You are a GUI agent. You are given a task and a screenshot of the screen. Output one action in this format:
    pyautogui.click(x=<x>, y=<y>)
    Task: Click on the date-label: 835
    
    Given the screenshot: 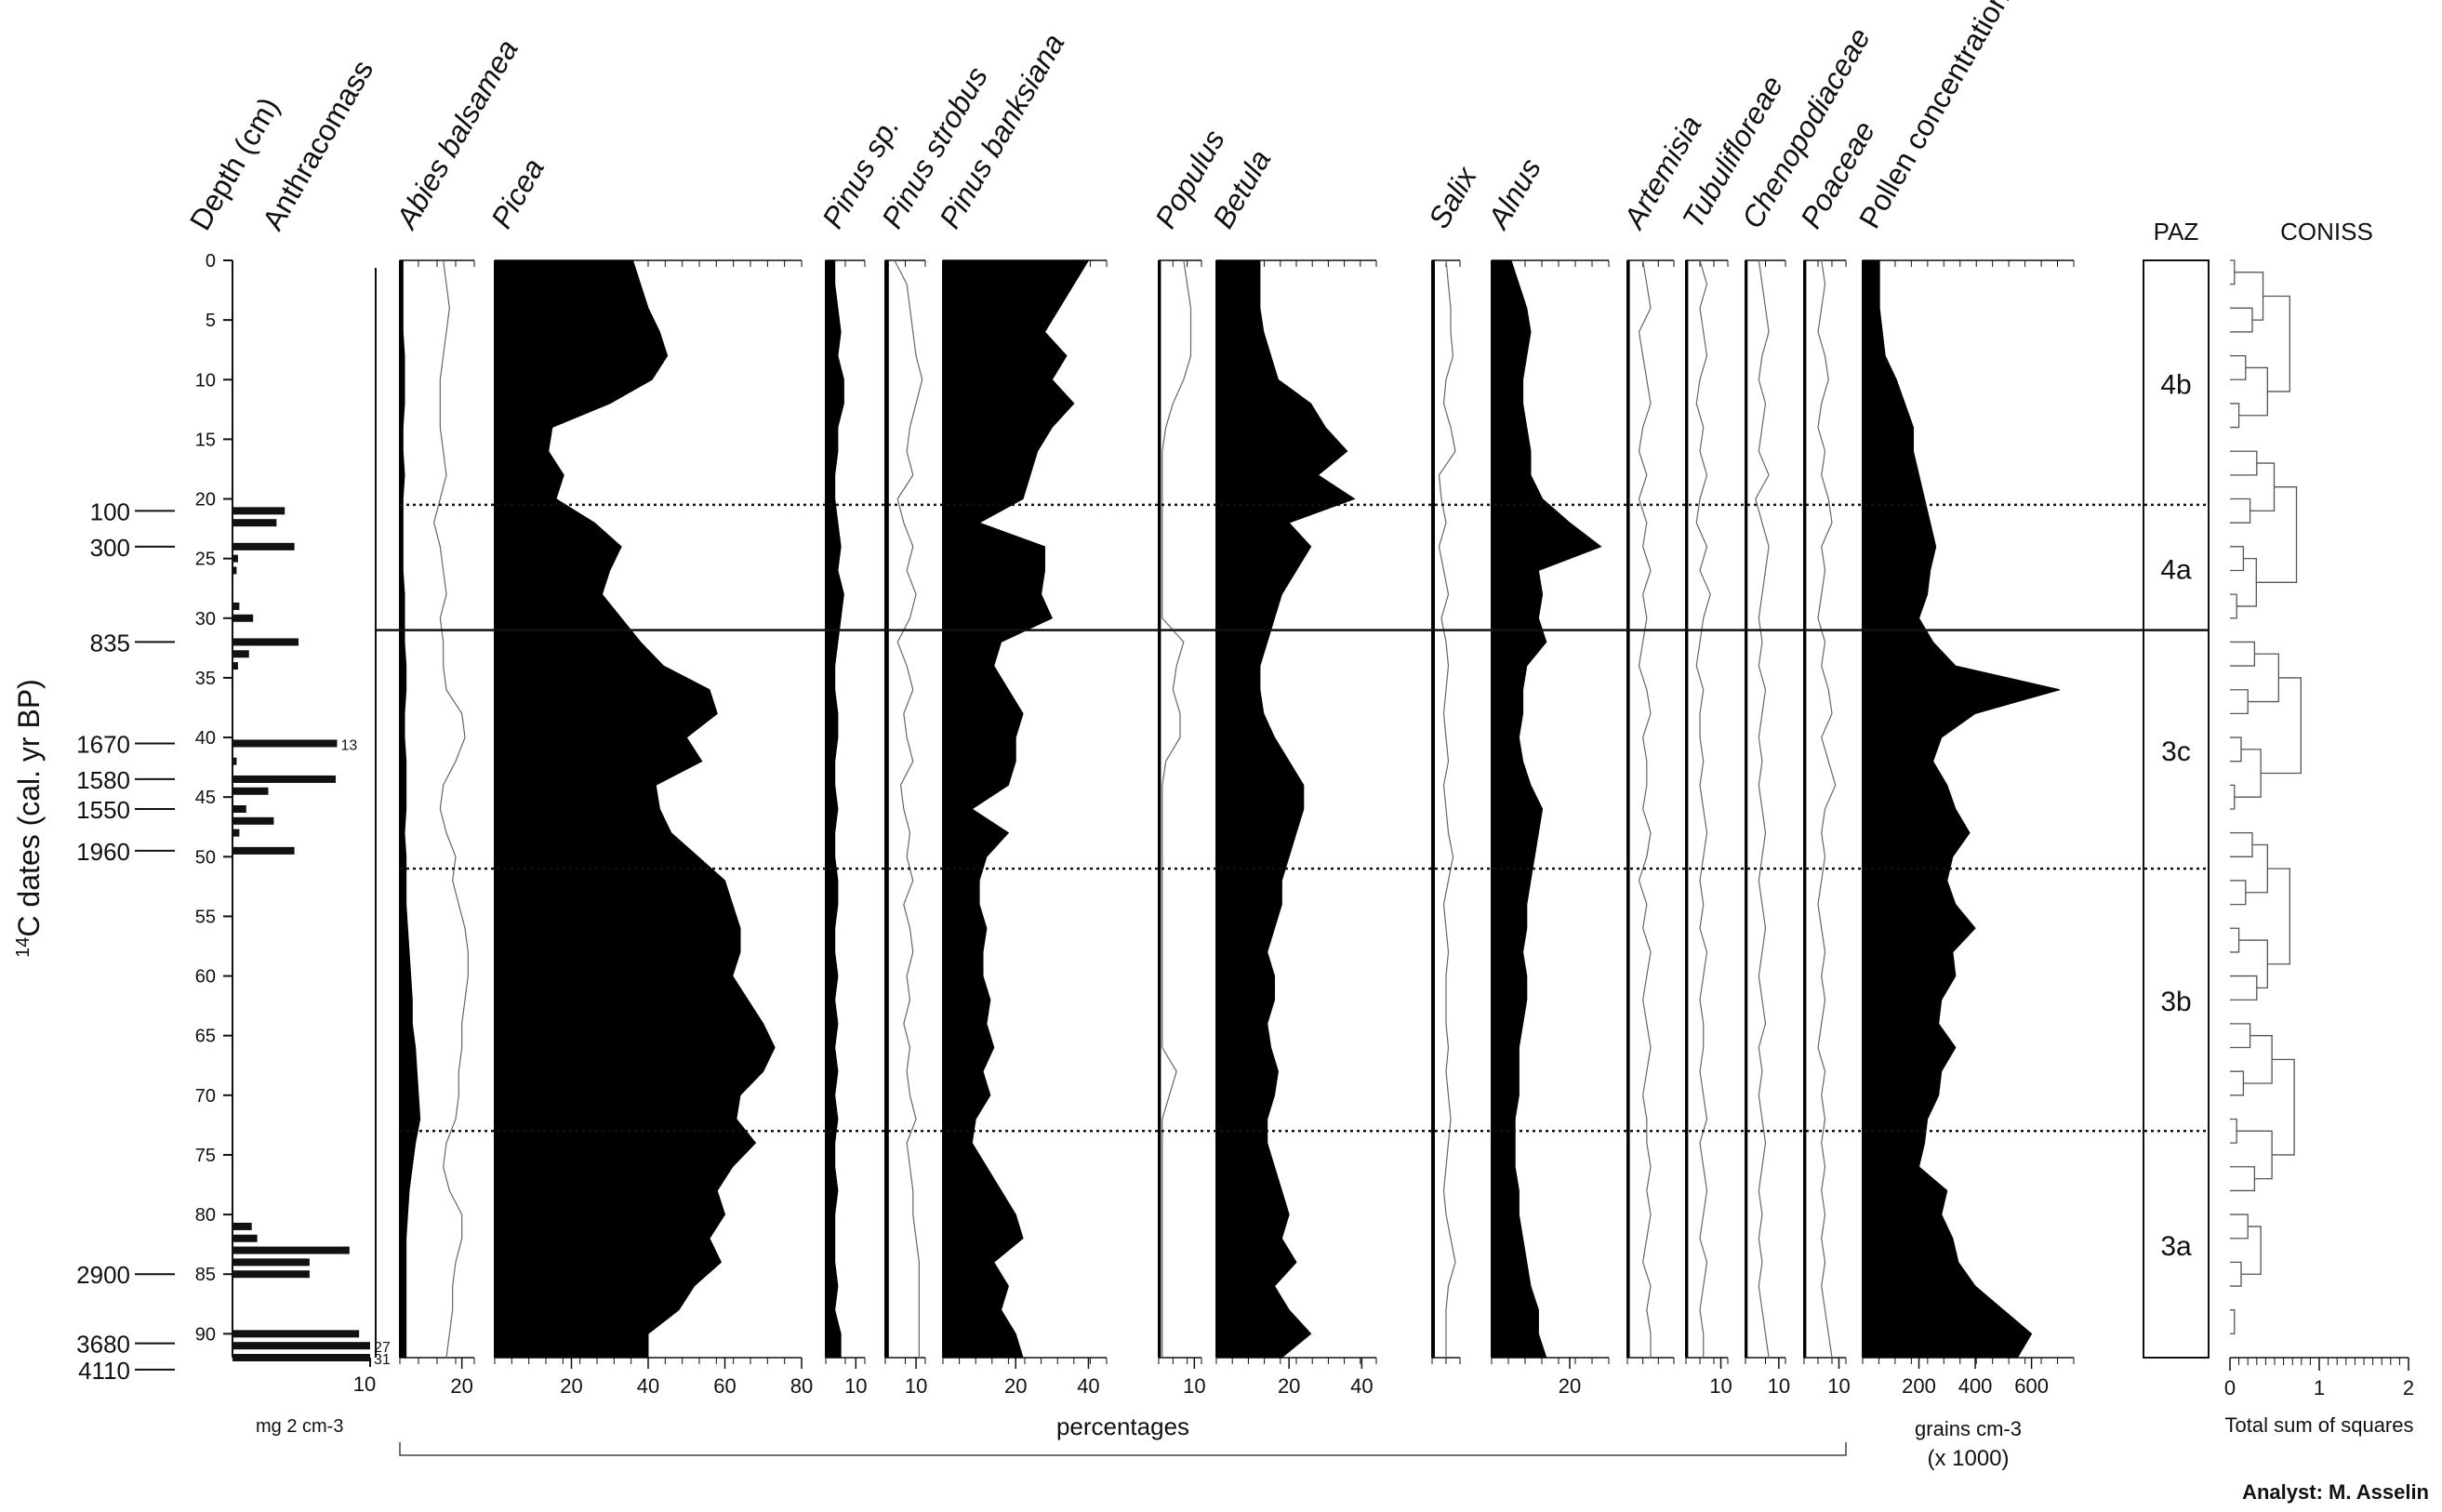 What is the action you would take?
    pyautogui.click(x=110, y=643)
    